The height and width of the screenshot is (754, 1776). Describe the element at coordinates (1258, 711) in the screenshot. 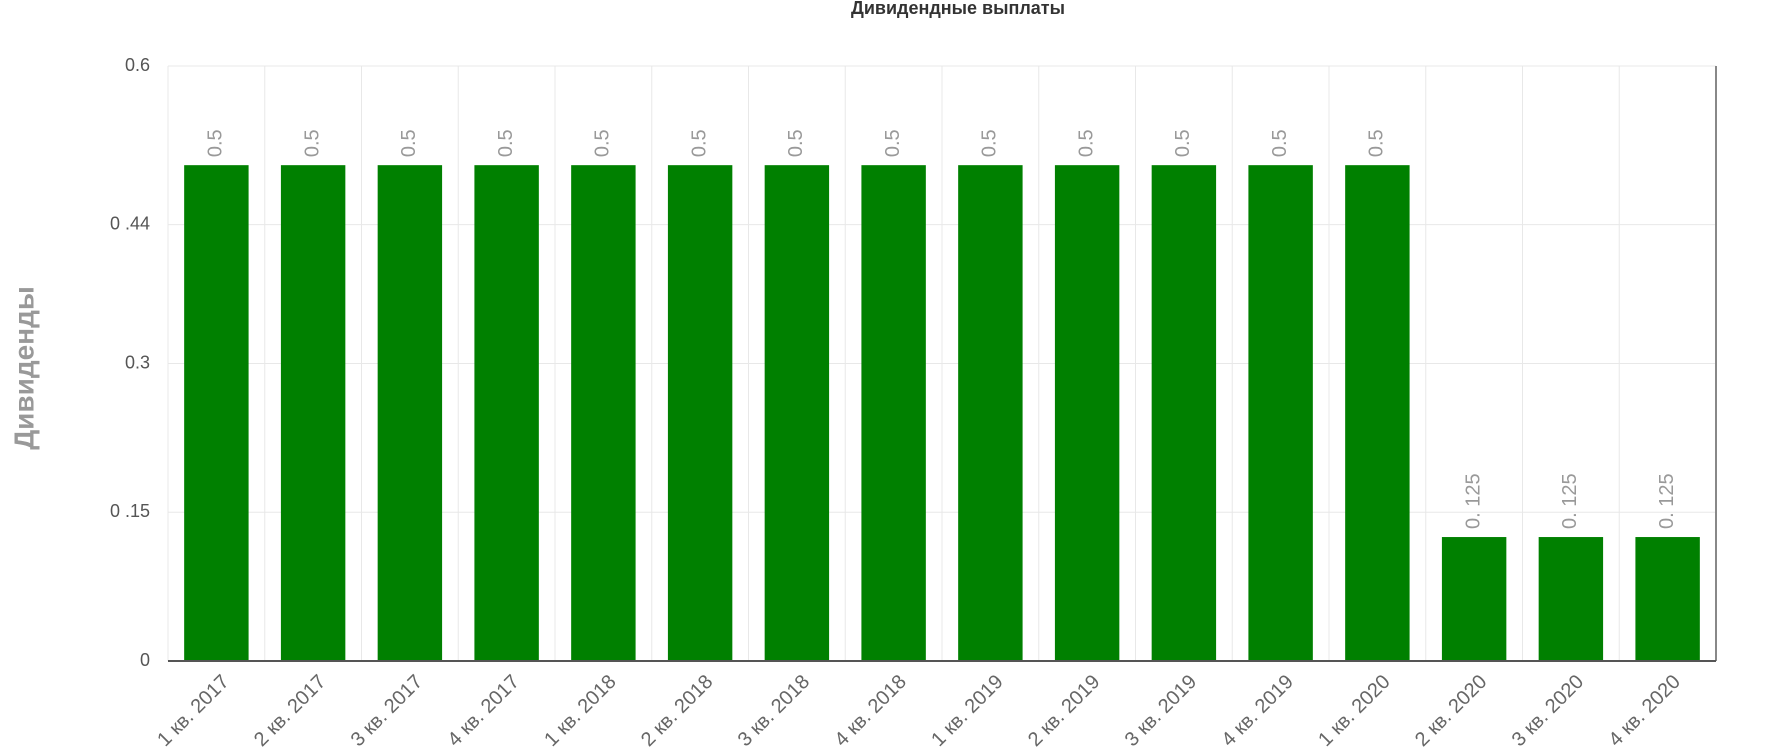

I see `x-tick-label: 4 кв. 2019` at that location.